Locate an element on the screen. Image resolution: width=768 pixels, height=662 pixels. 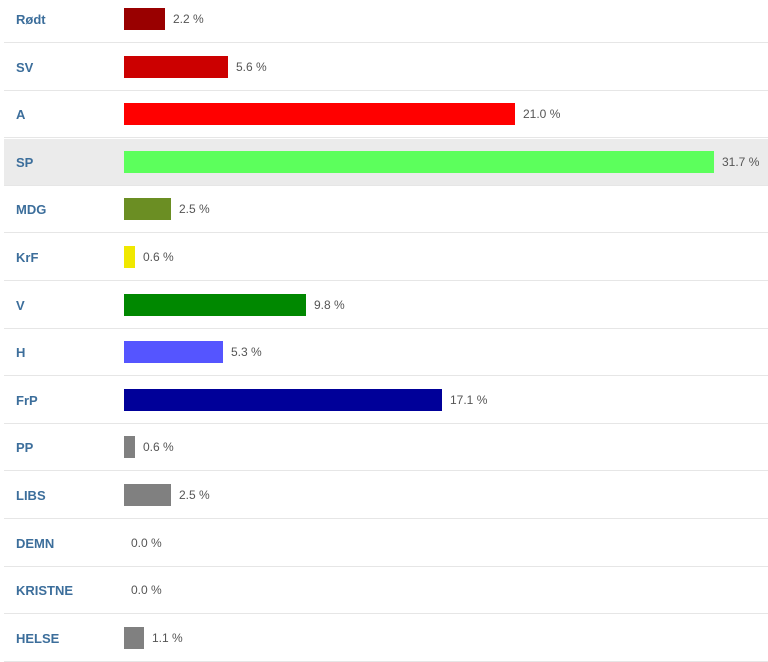
party-label: H is located at coordinates (21, 352).